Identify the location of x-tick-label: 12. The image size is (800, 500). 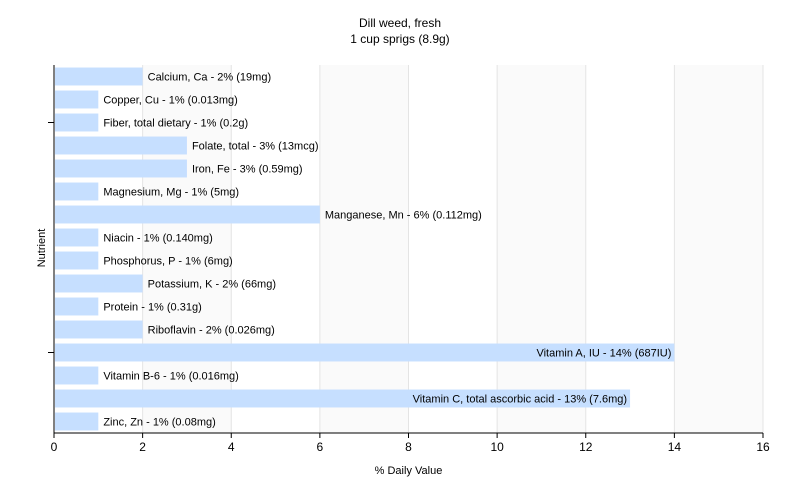
(586, 447).